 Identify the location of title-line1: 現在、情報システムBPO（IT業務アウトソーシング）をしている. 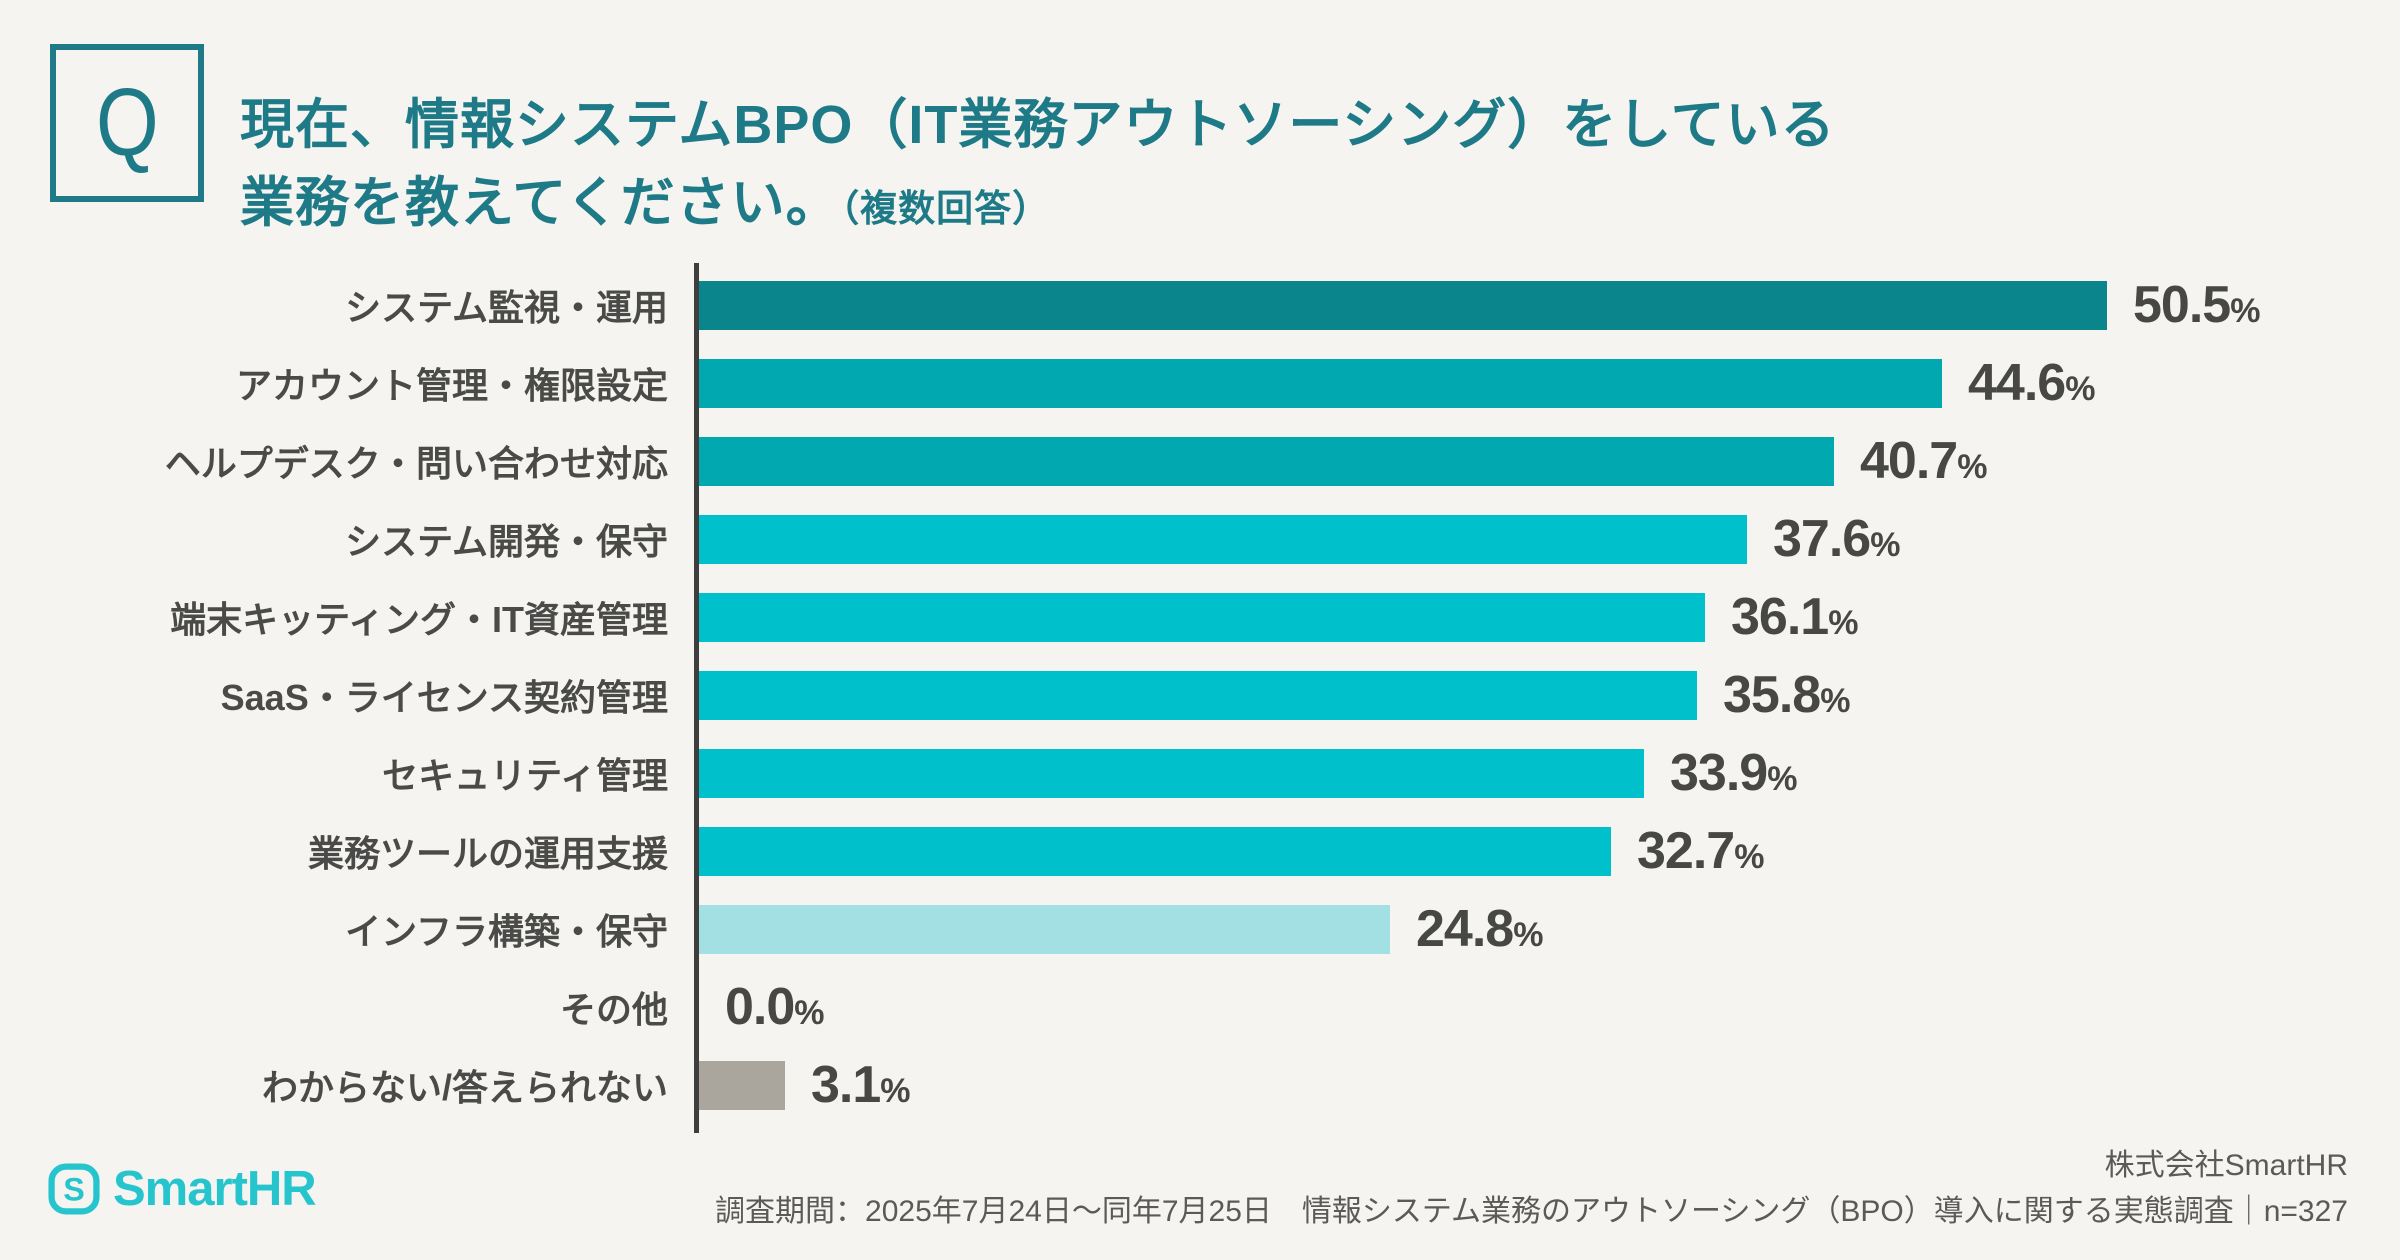
(1038, 125).